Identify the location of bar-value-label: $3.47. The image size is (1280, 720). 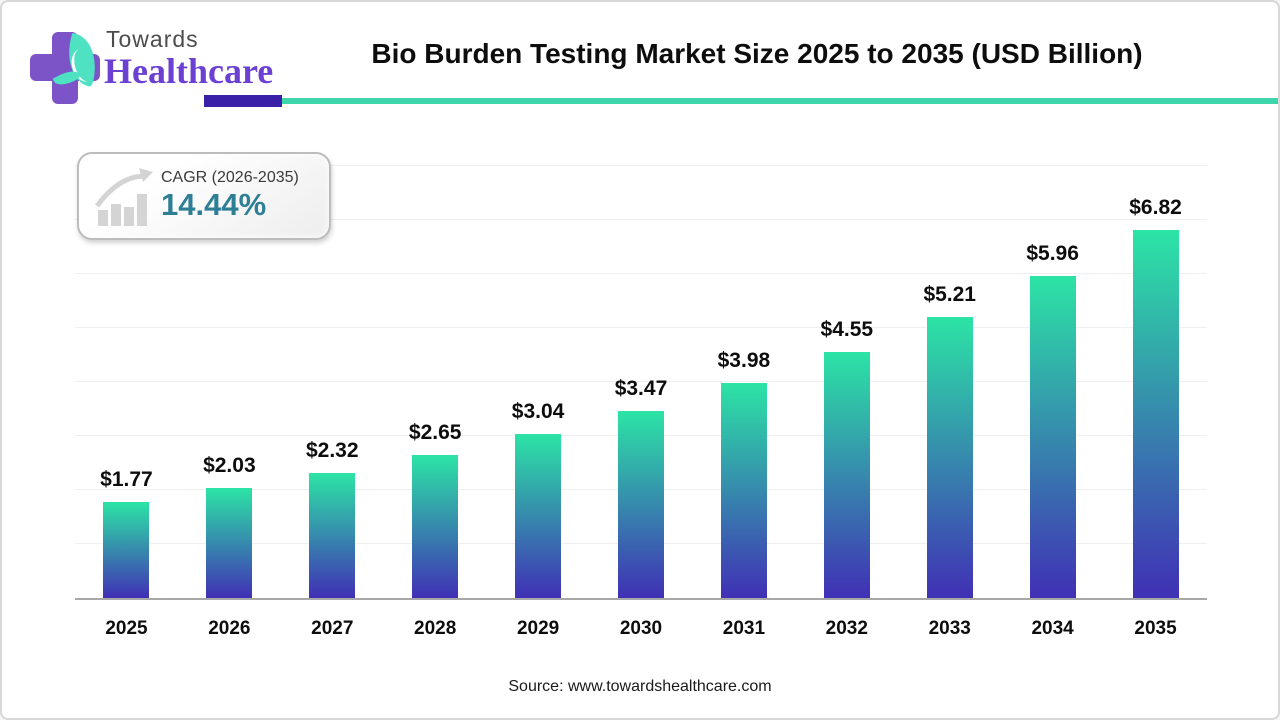
(641, 388).